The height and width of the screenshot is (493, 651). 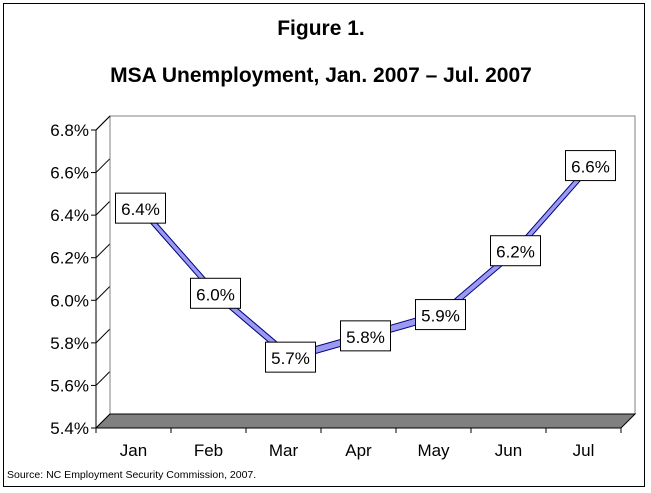 What do you see at coordinates (365, 421) in the screenshot?
I see `plot-floor` at bounding box center [365, 421].